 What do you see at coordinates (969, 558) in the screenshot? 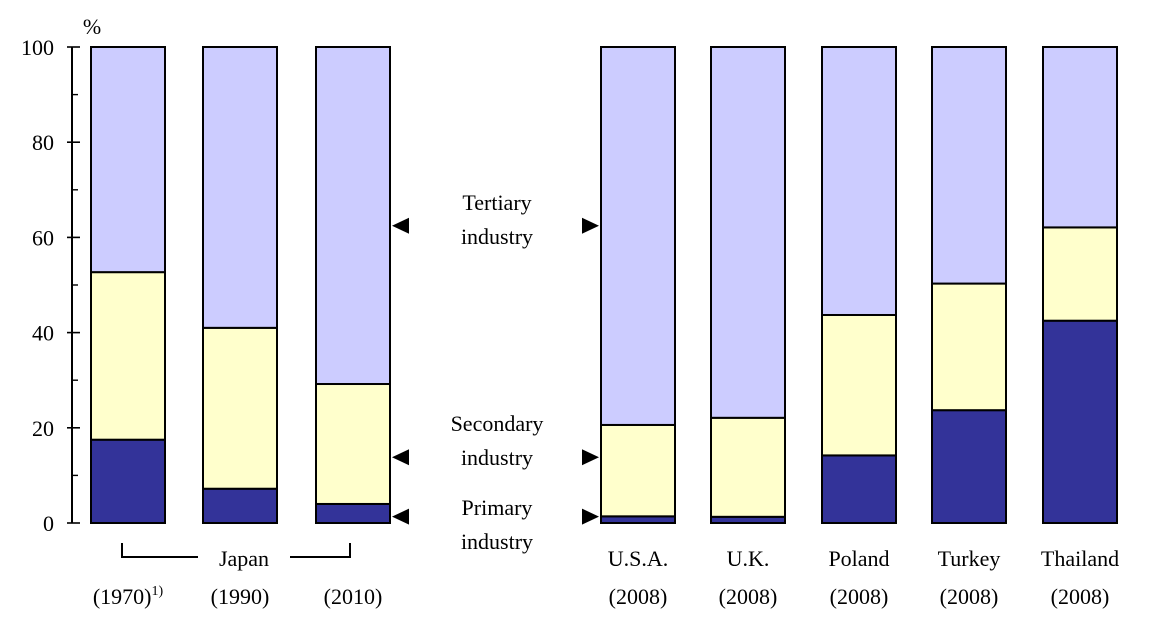
I see `category-label: Turkey` at bounding box center [969, 558].